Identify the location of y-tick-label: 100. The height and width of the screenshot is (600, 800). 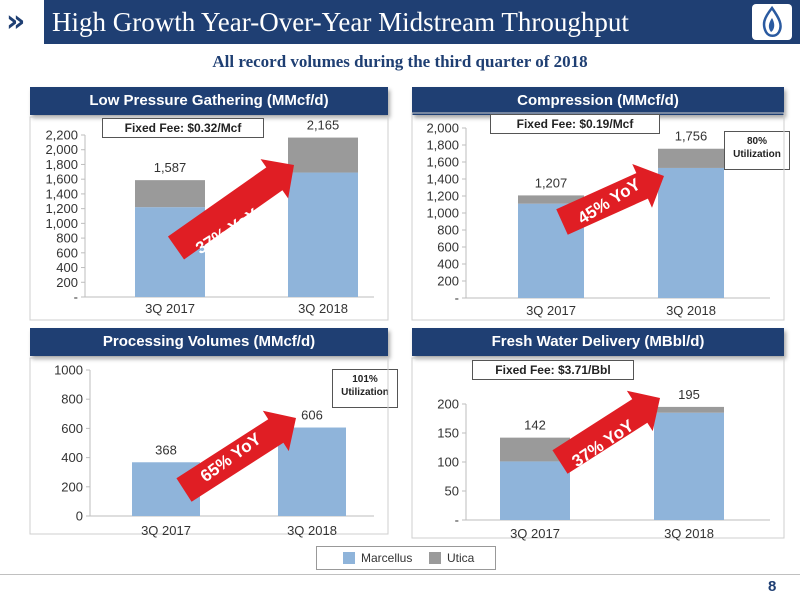
(448, 462).